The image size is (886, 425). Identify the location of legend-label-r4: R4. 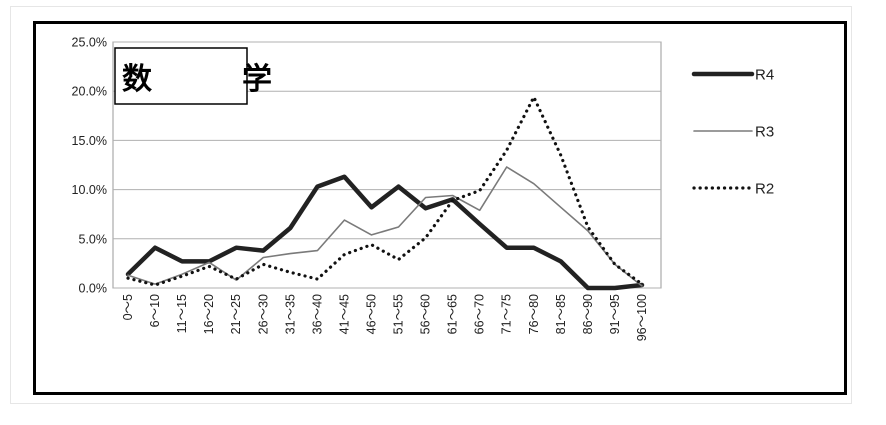
(764, 75).